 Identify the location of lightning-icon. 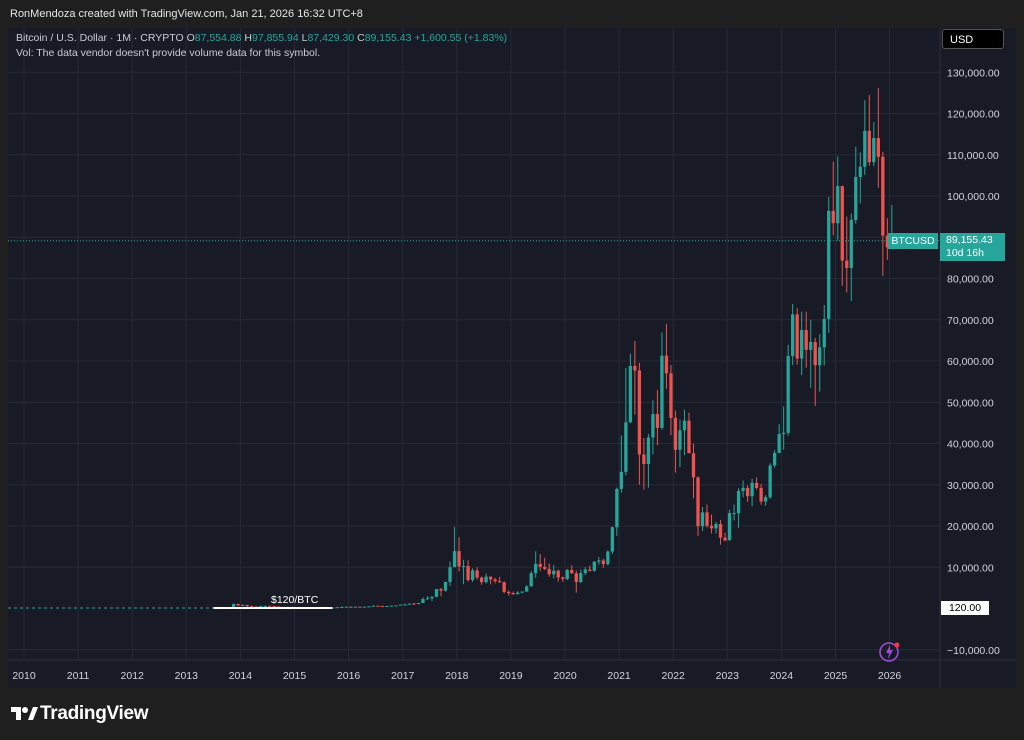
(890, 652).